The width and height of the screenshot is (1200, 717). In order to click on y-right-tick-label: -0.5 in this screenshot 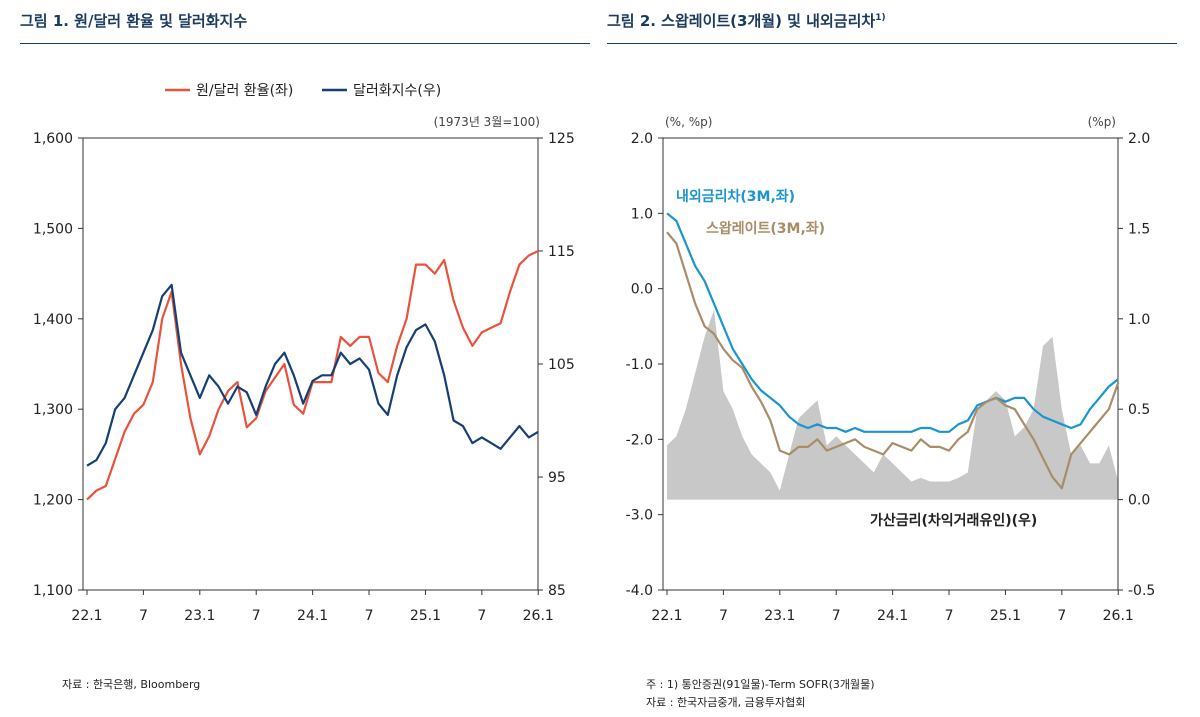, I will do `click(1141, 591)`.